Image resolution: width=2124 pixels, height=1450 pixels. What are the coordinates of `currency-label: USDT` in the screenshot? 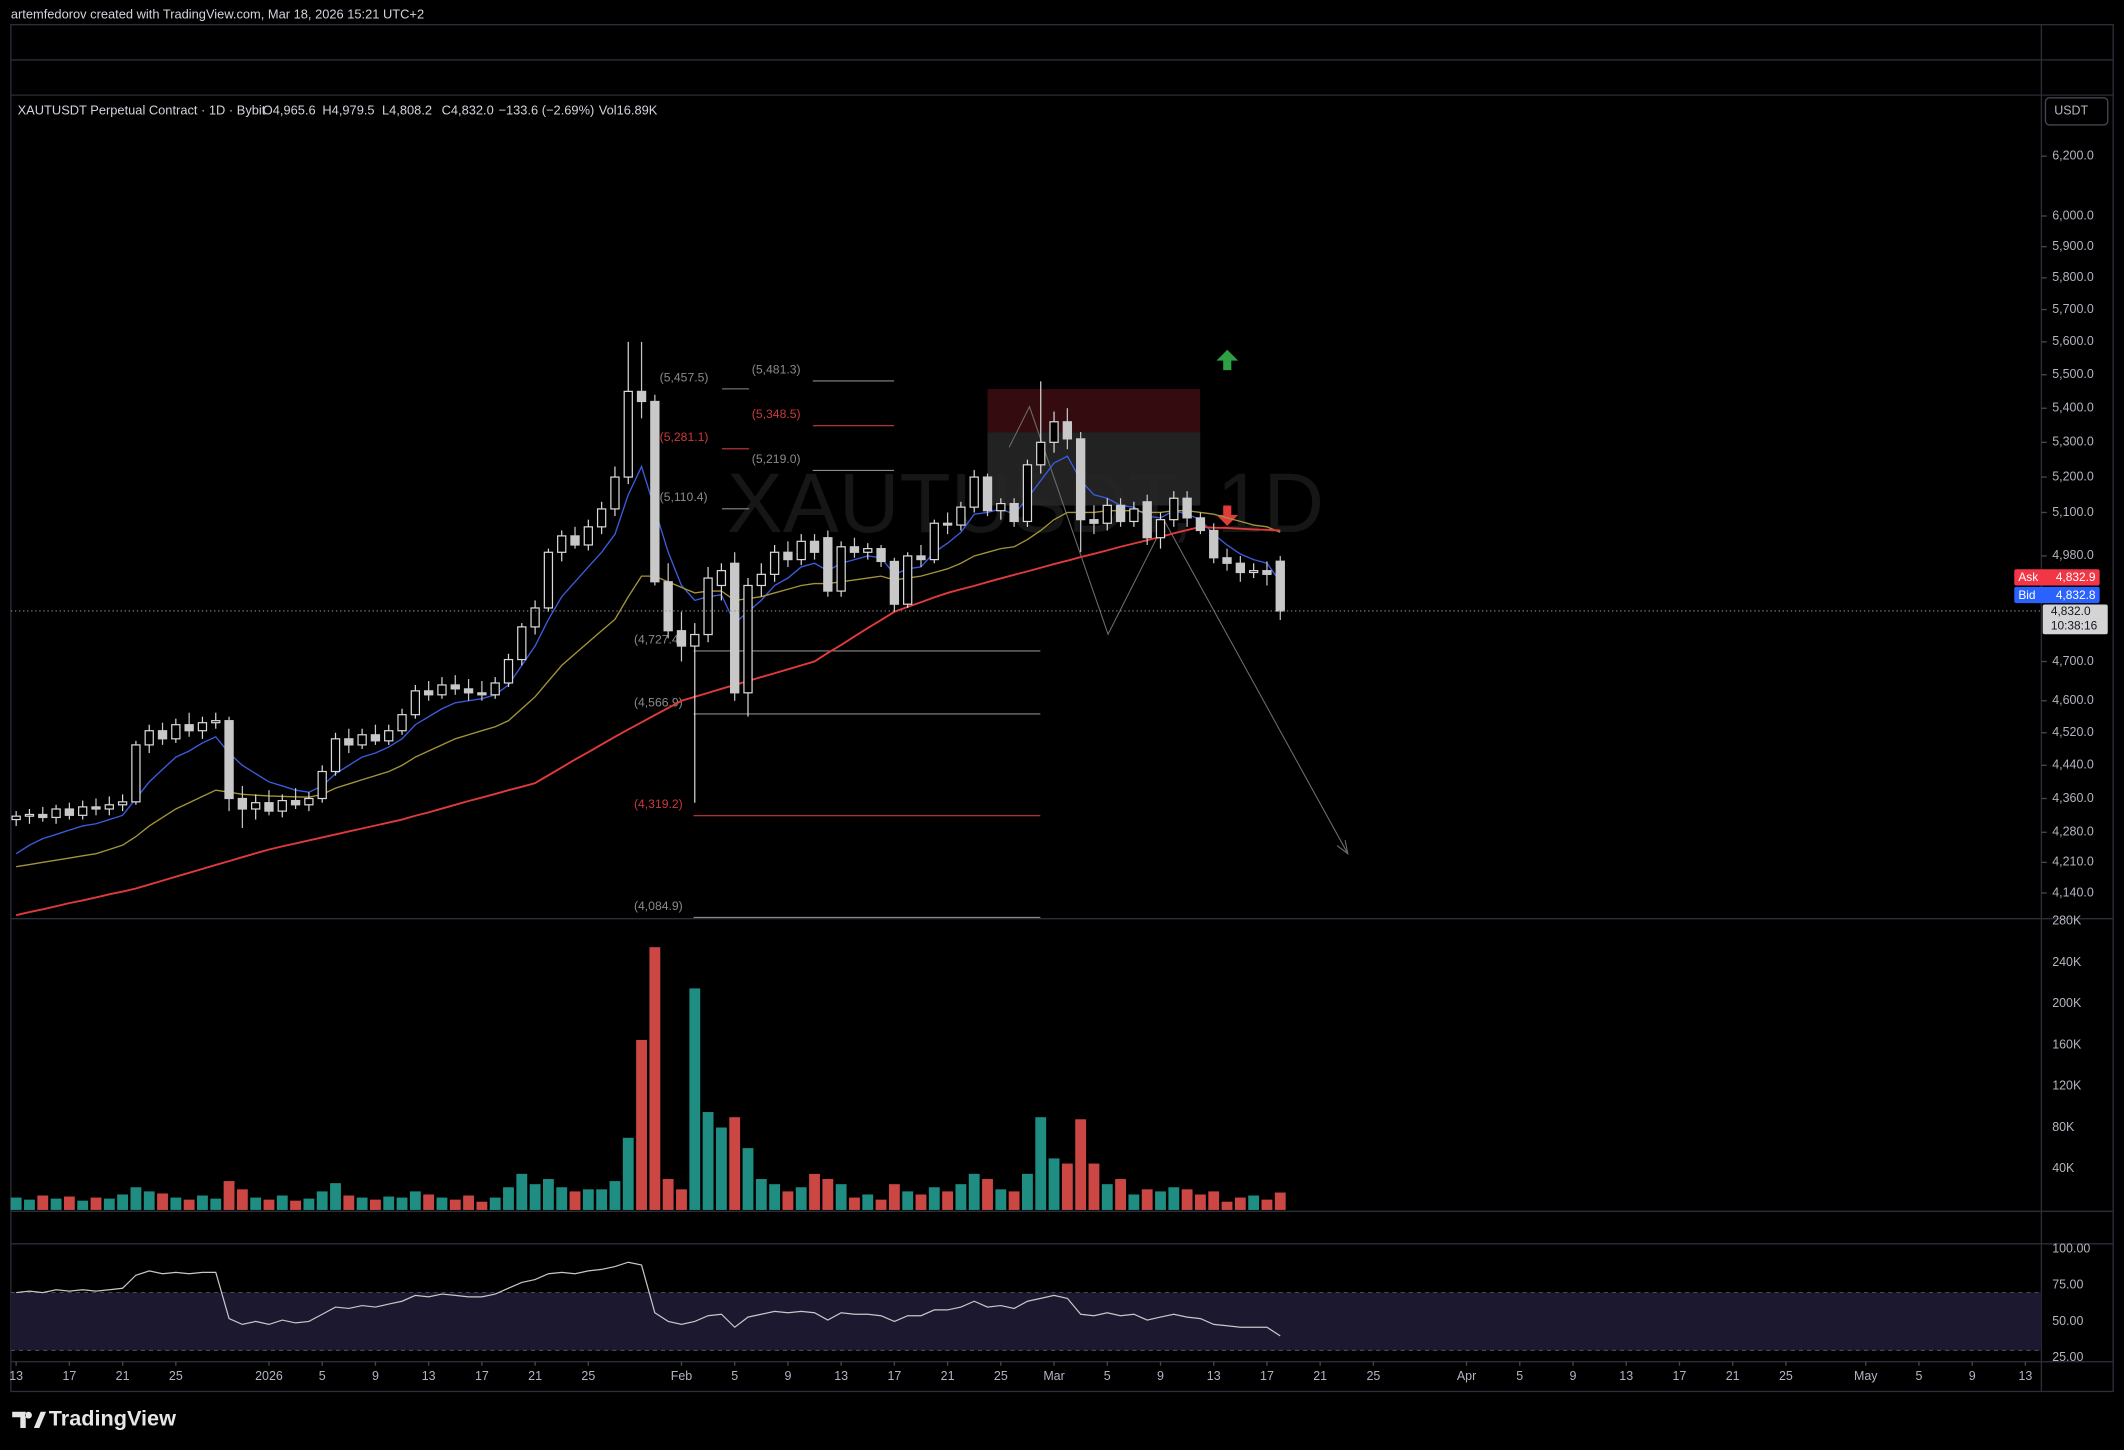 It's located at (2071, 111).